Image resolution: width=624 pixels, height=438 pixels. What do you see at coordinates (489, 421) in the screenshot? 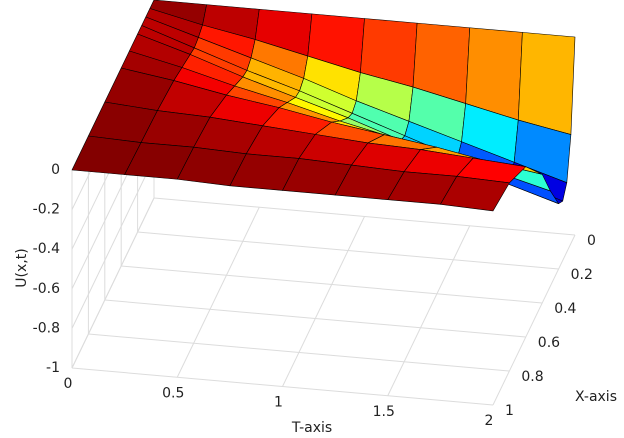
I see `t-tick-label: 2` at bounding box center [489, 421].